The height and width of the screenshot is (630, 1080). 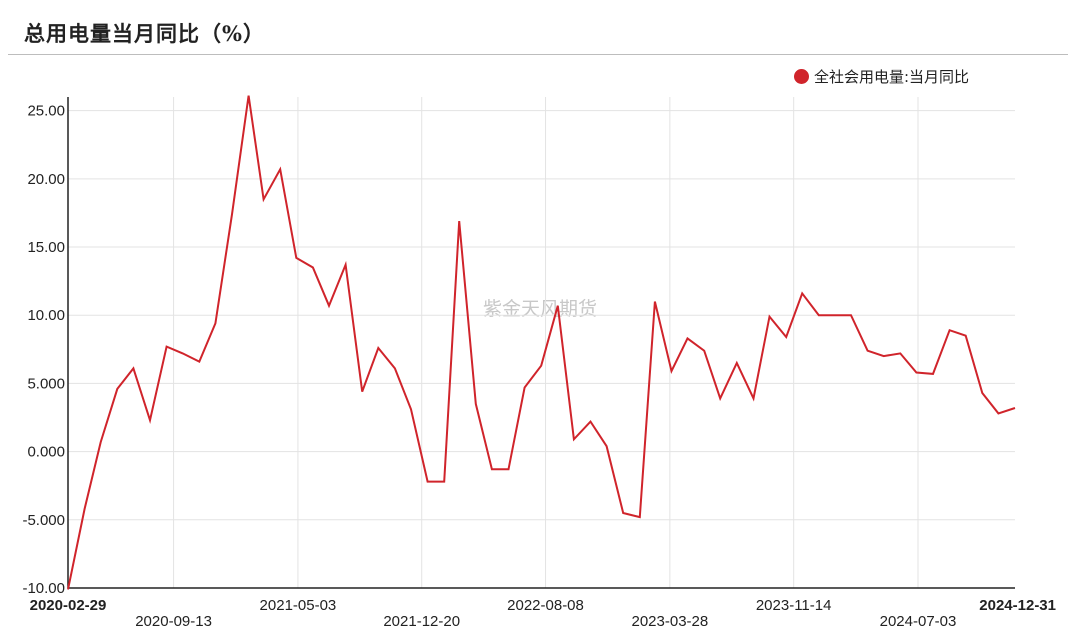 What do you see at coordinates (918, 621) in the screenshot?
I see `x-tick-label: 2024-07-03` at bounding box center [918, 621].